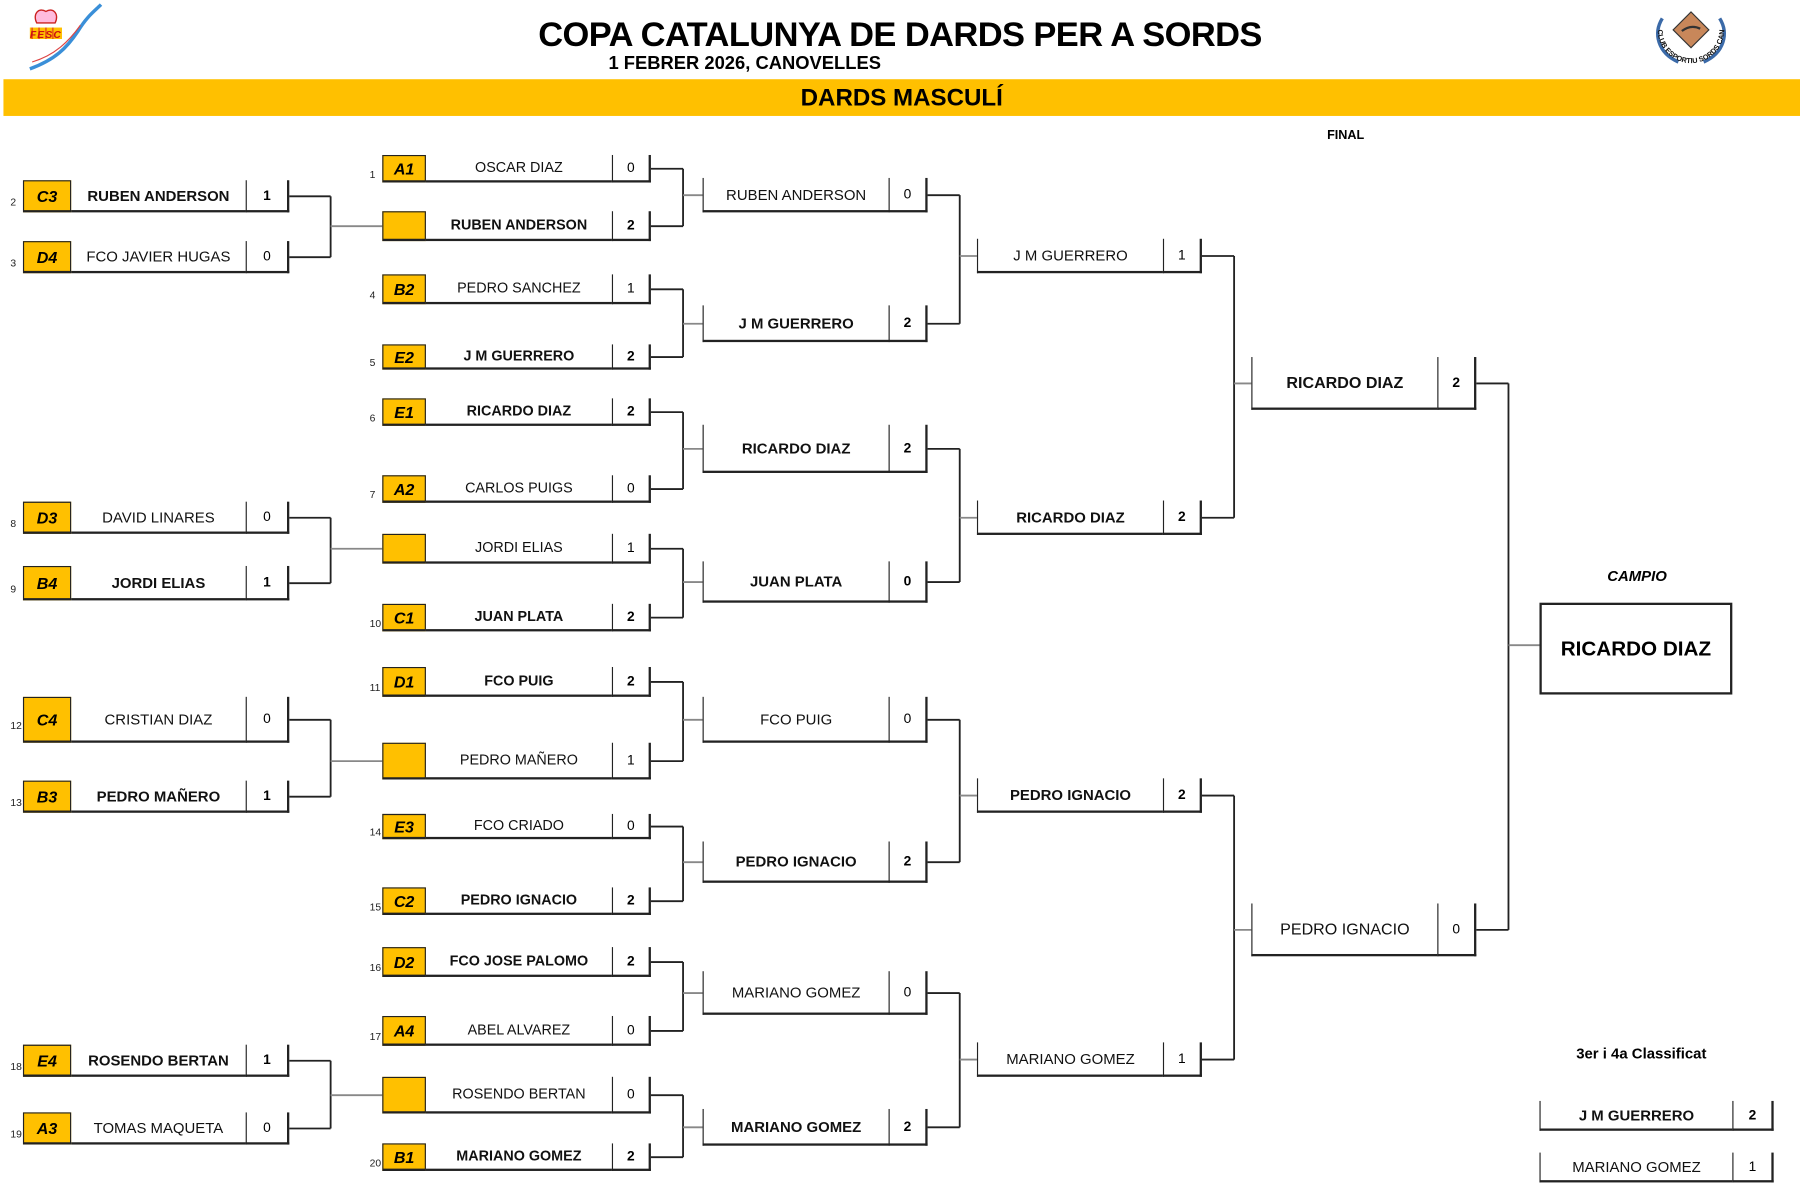 This screenshot has height=1183, width=1800. I want to click on player-name: MARIANO GOMEZ, so click(1636, 1167).